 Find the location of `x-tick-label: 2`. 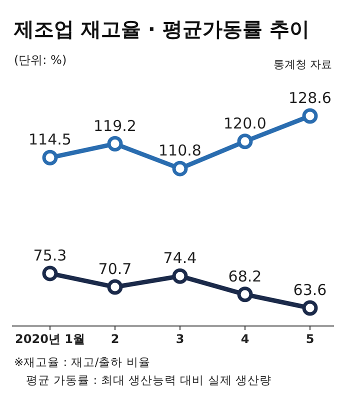

x-tick-label: 2 is located at coordinates (115, 339).